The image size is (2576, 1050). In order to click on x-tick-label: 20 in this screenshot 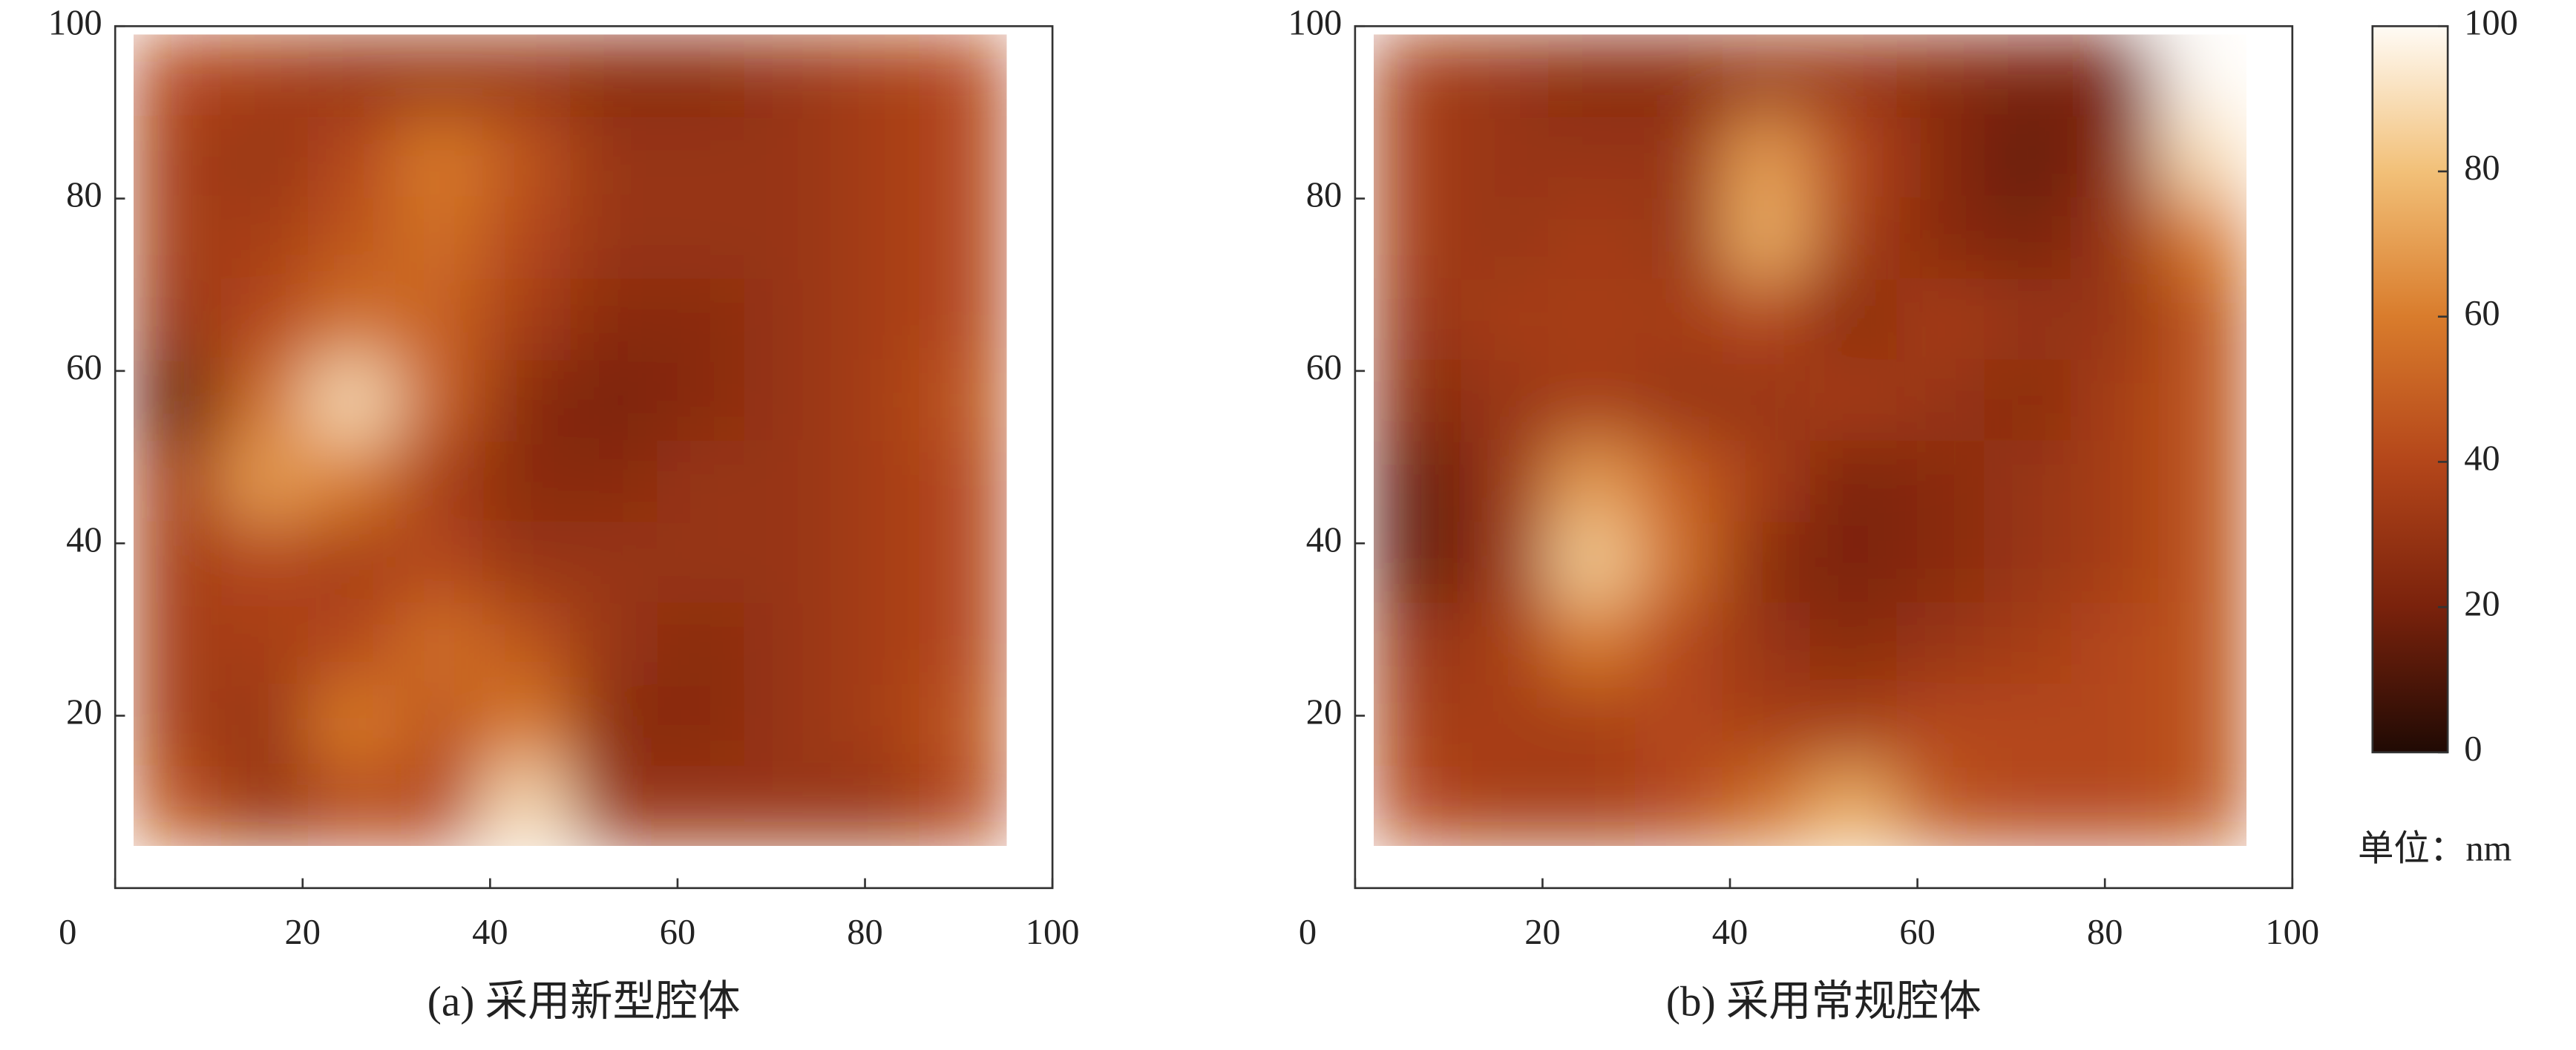, I will do `click(303, 933)`.